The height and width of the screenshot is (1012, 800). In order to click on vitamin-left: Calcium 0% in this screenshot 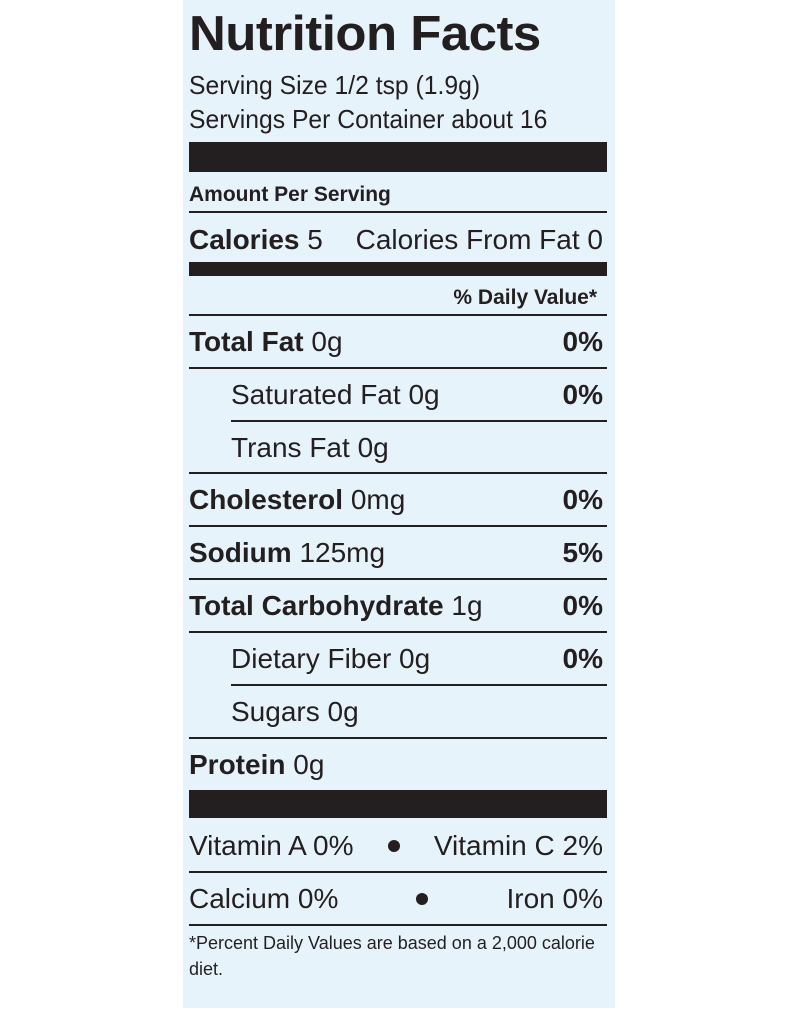, I will do `click(264, 898)`.